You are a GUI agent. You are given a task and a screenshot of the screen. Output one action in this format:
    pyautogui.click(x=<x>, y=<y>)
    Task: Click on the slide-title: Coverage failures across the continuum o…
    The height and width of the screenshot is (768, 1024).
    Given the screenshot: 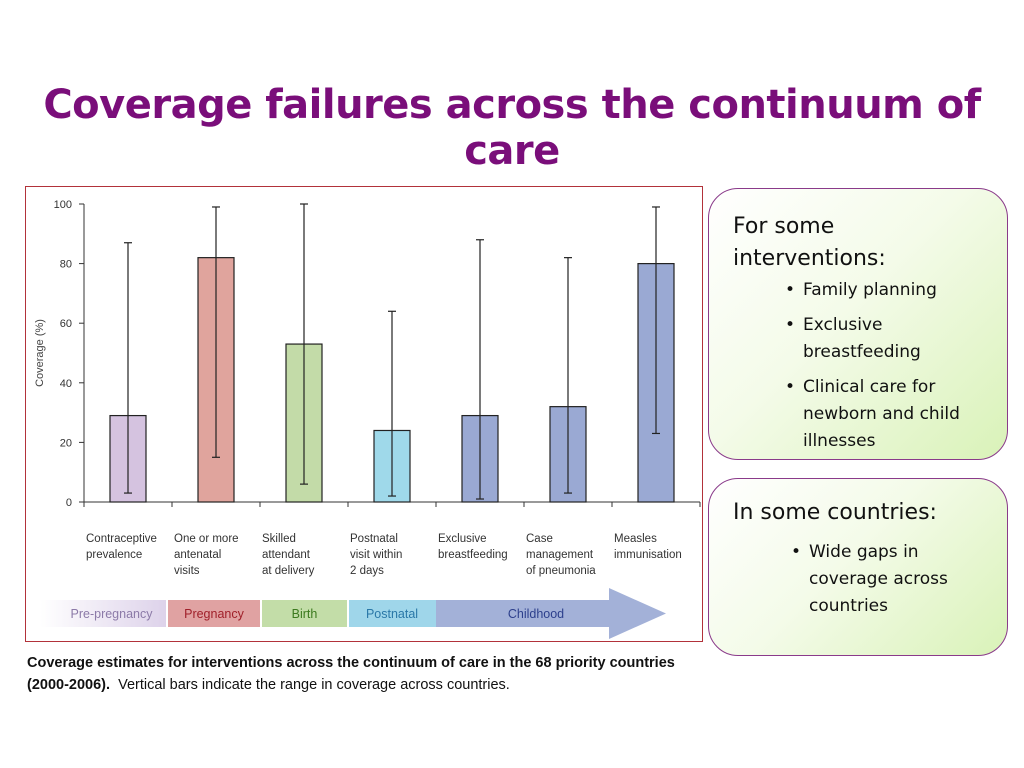 What is the action you would take?
    pyautogui.click(x=512, y=128)
    